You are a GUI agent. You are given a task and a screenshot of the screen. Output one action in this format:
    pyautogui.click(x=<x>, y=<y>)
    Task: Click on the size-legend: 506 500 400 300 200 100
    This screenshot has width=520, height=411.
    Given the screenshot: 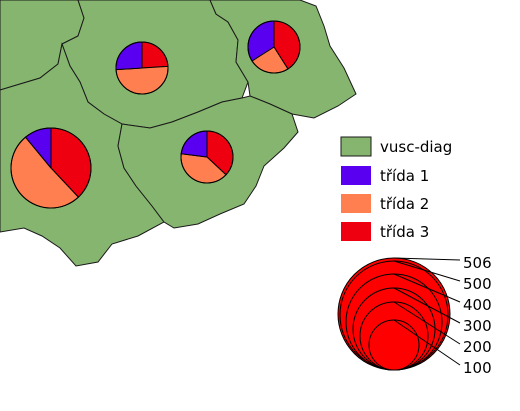 What is the action you would take?
    pyautogui.click(x=414, y=315)
    